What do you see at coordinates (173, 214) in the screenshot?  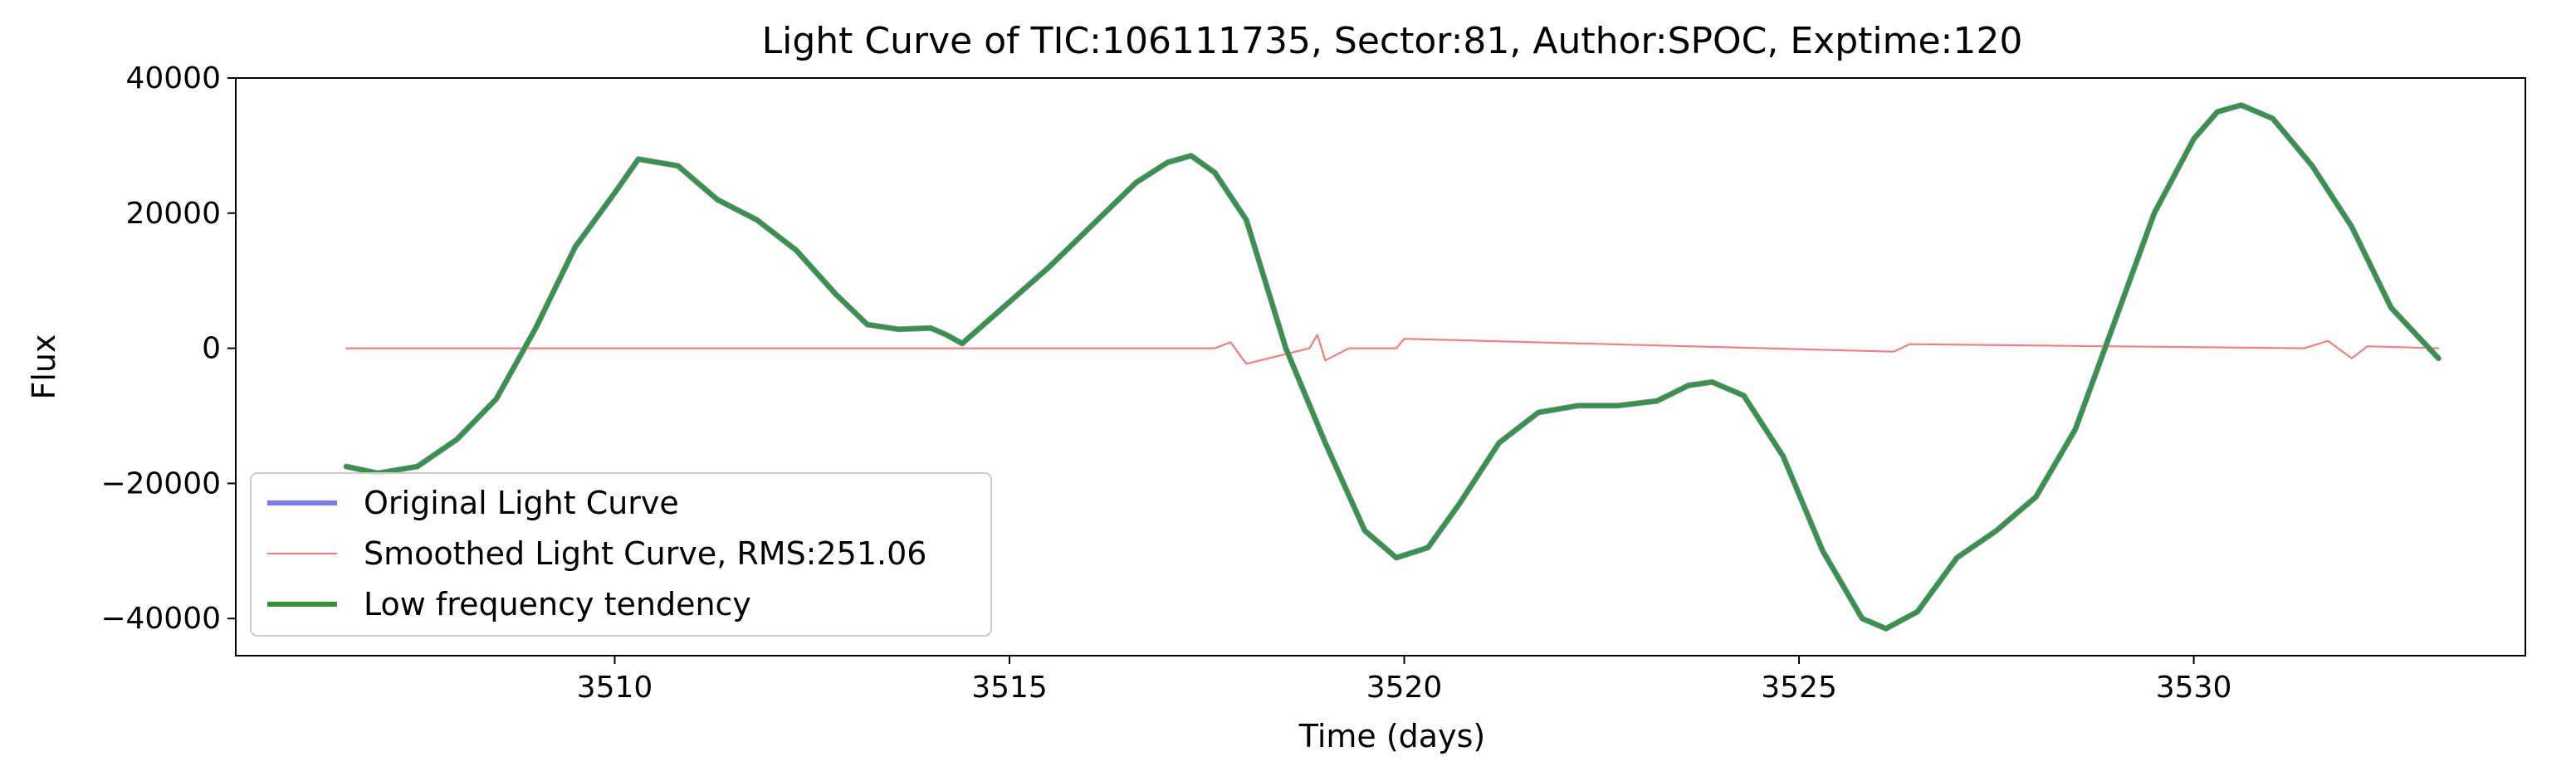 I see `y-tick-label: 20000` at bounding box center [173, 214].